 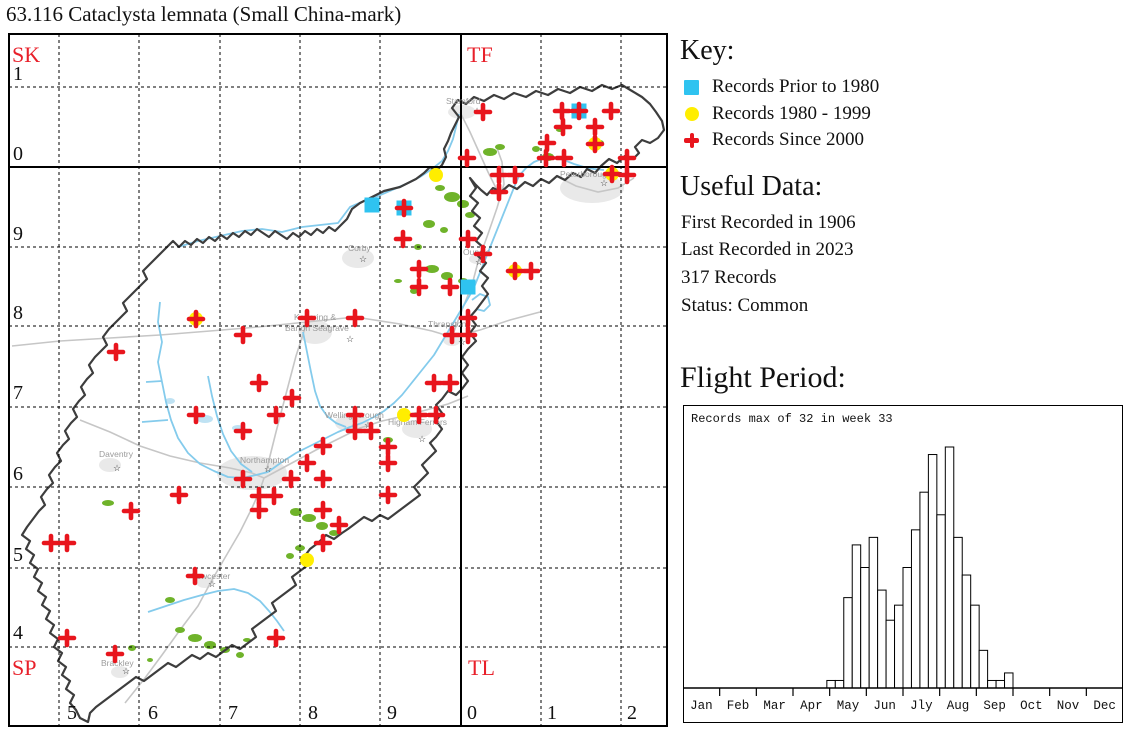 What do you see at coordinates (691, 87) in the screenshot?
I see `prior-1980-square-icon` at bounding box center [691, 87].